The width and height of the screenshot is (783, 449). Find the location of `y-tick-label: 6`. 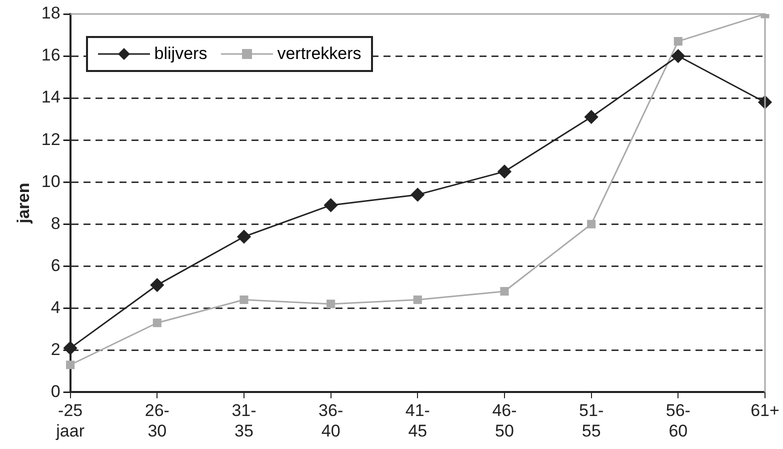

y-tick-label: 6 is located at coordinates (55, 265).